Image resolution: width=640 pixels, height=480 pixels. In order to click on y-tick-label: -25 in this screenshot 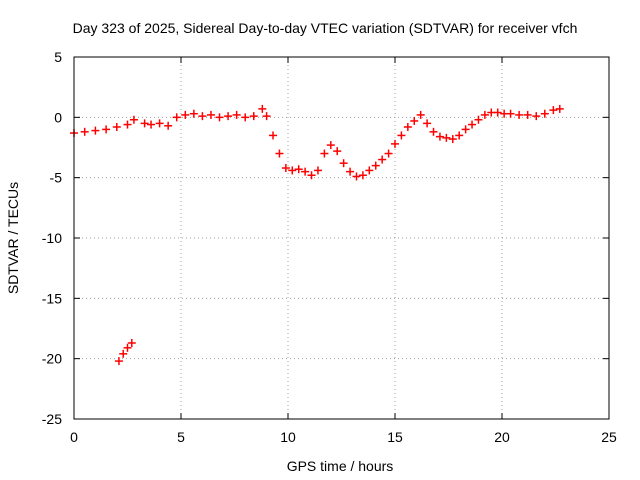, I will do `click(52, 419)`.